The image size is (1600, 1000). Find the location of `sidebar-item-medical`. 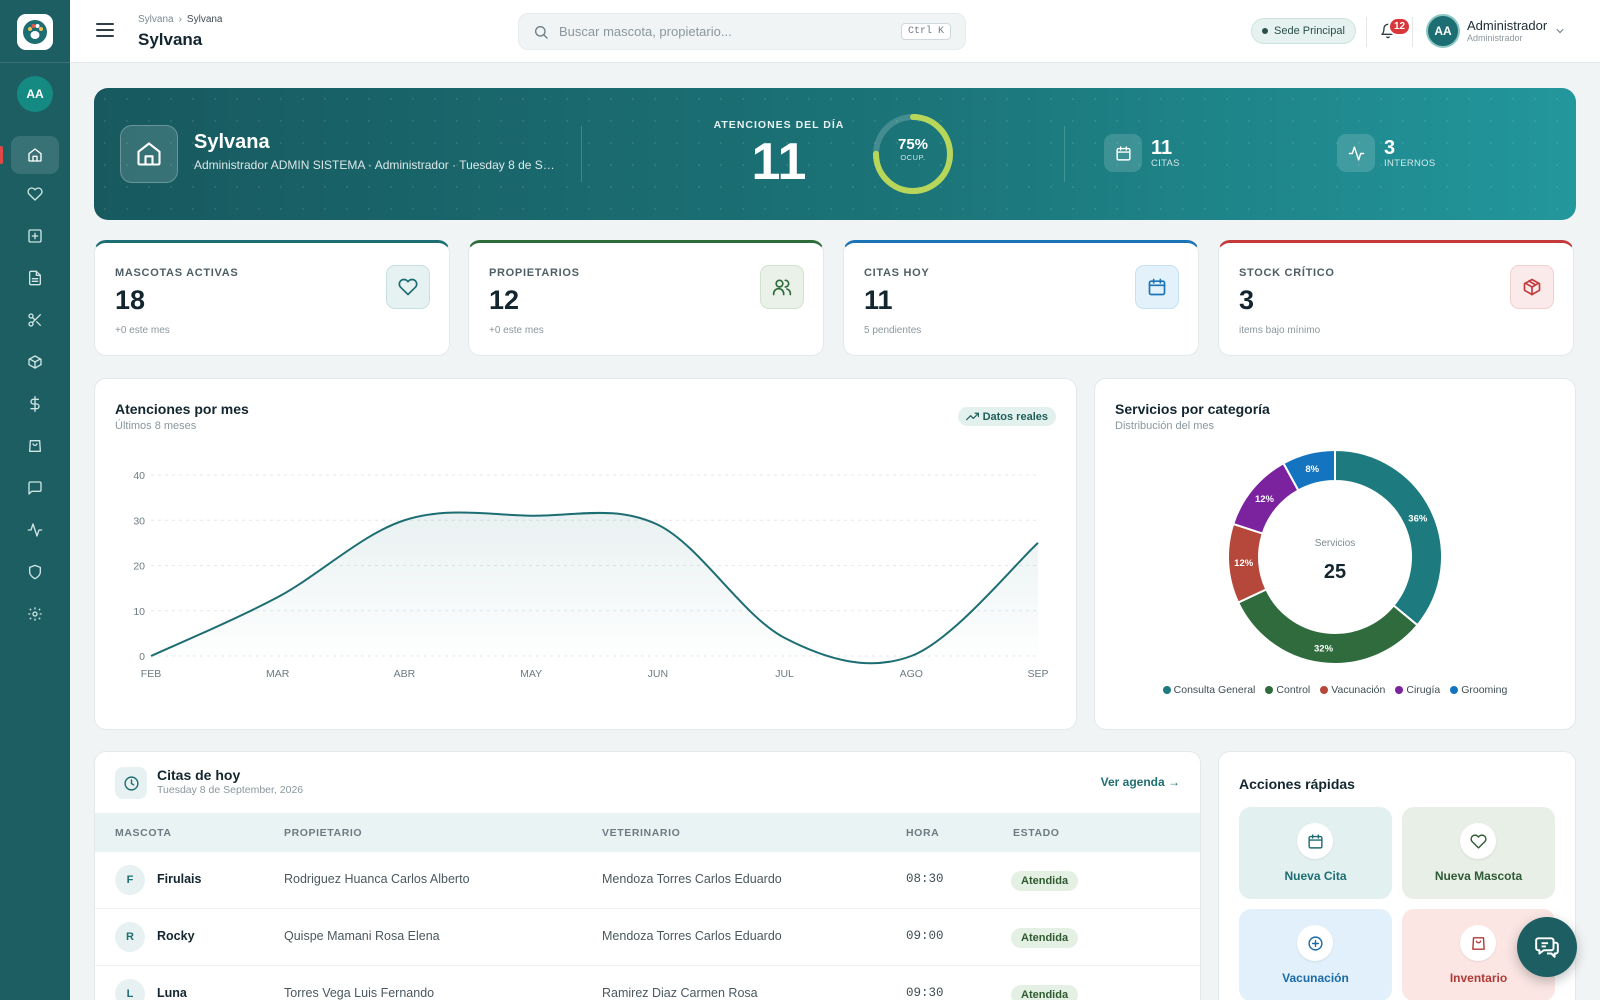

sidebar-item-medical is located at coordinates (35, 236).